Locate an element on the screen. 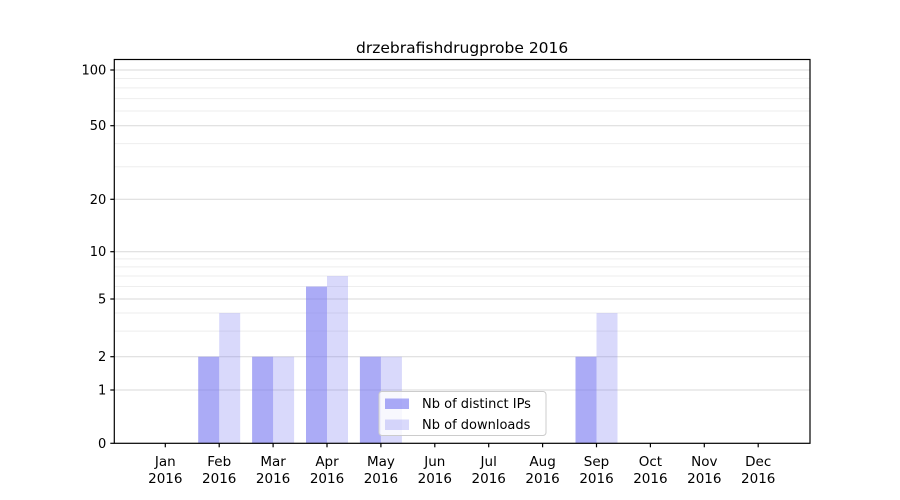 This screenshot has width=900, height=500. x-tick-label-month: May is located at coordinates (381, 462).